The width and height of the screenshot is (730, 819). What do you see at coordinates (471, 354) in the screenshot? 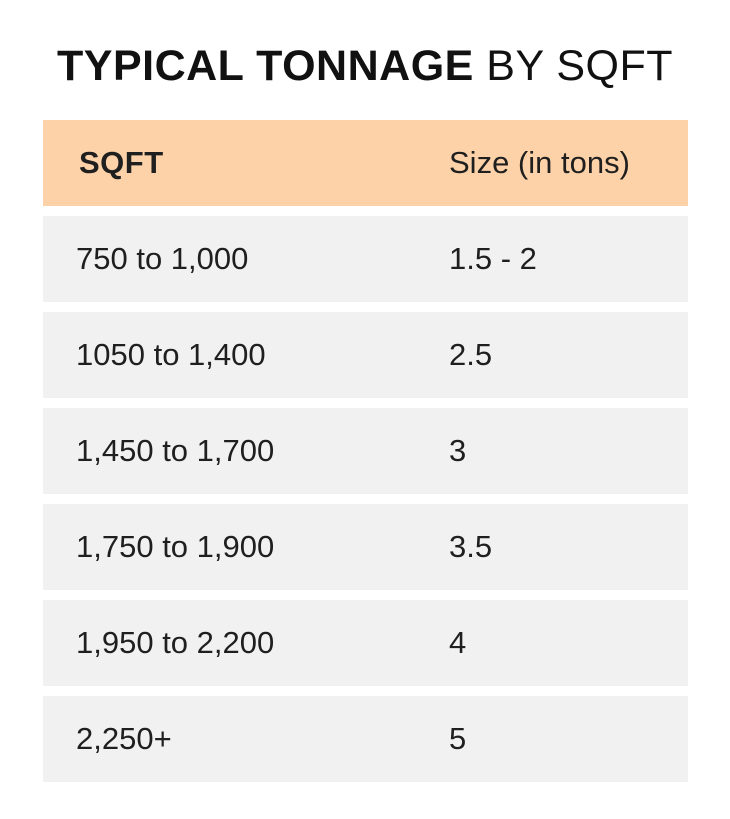
I see `size-cell: 2.5` at bounding box center [471, 354].